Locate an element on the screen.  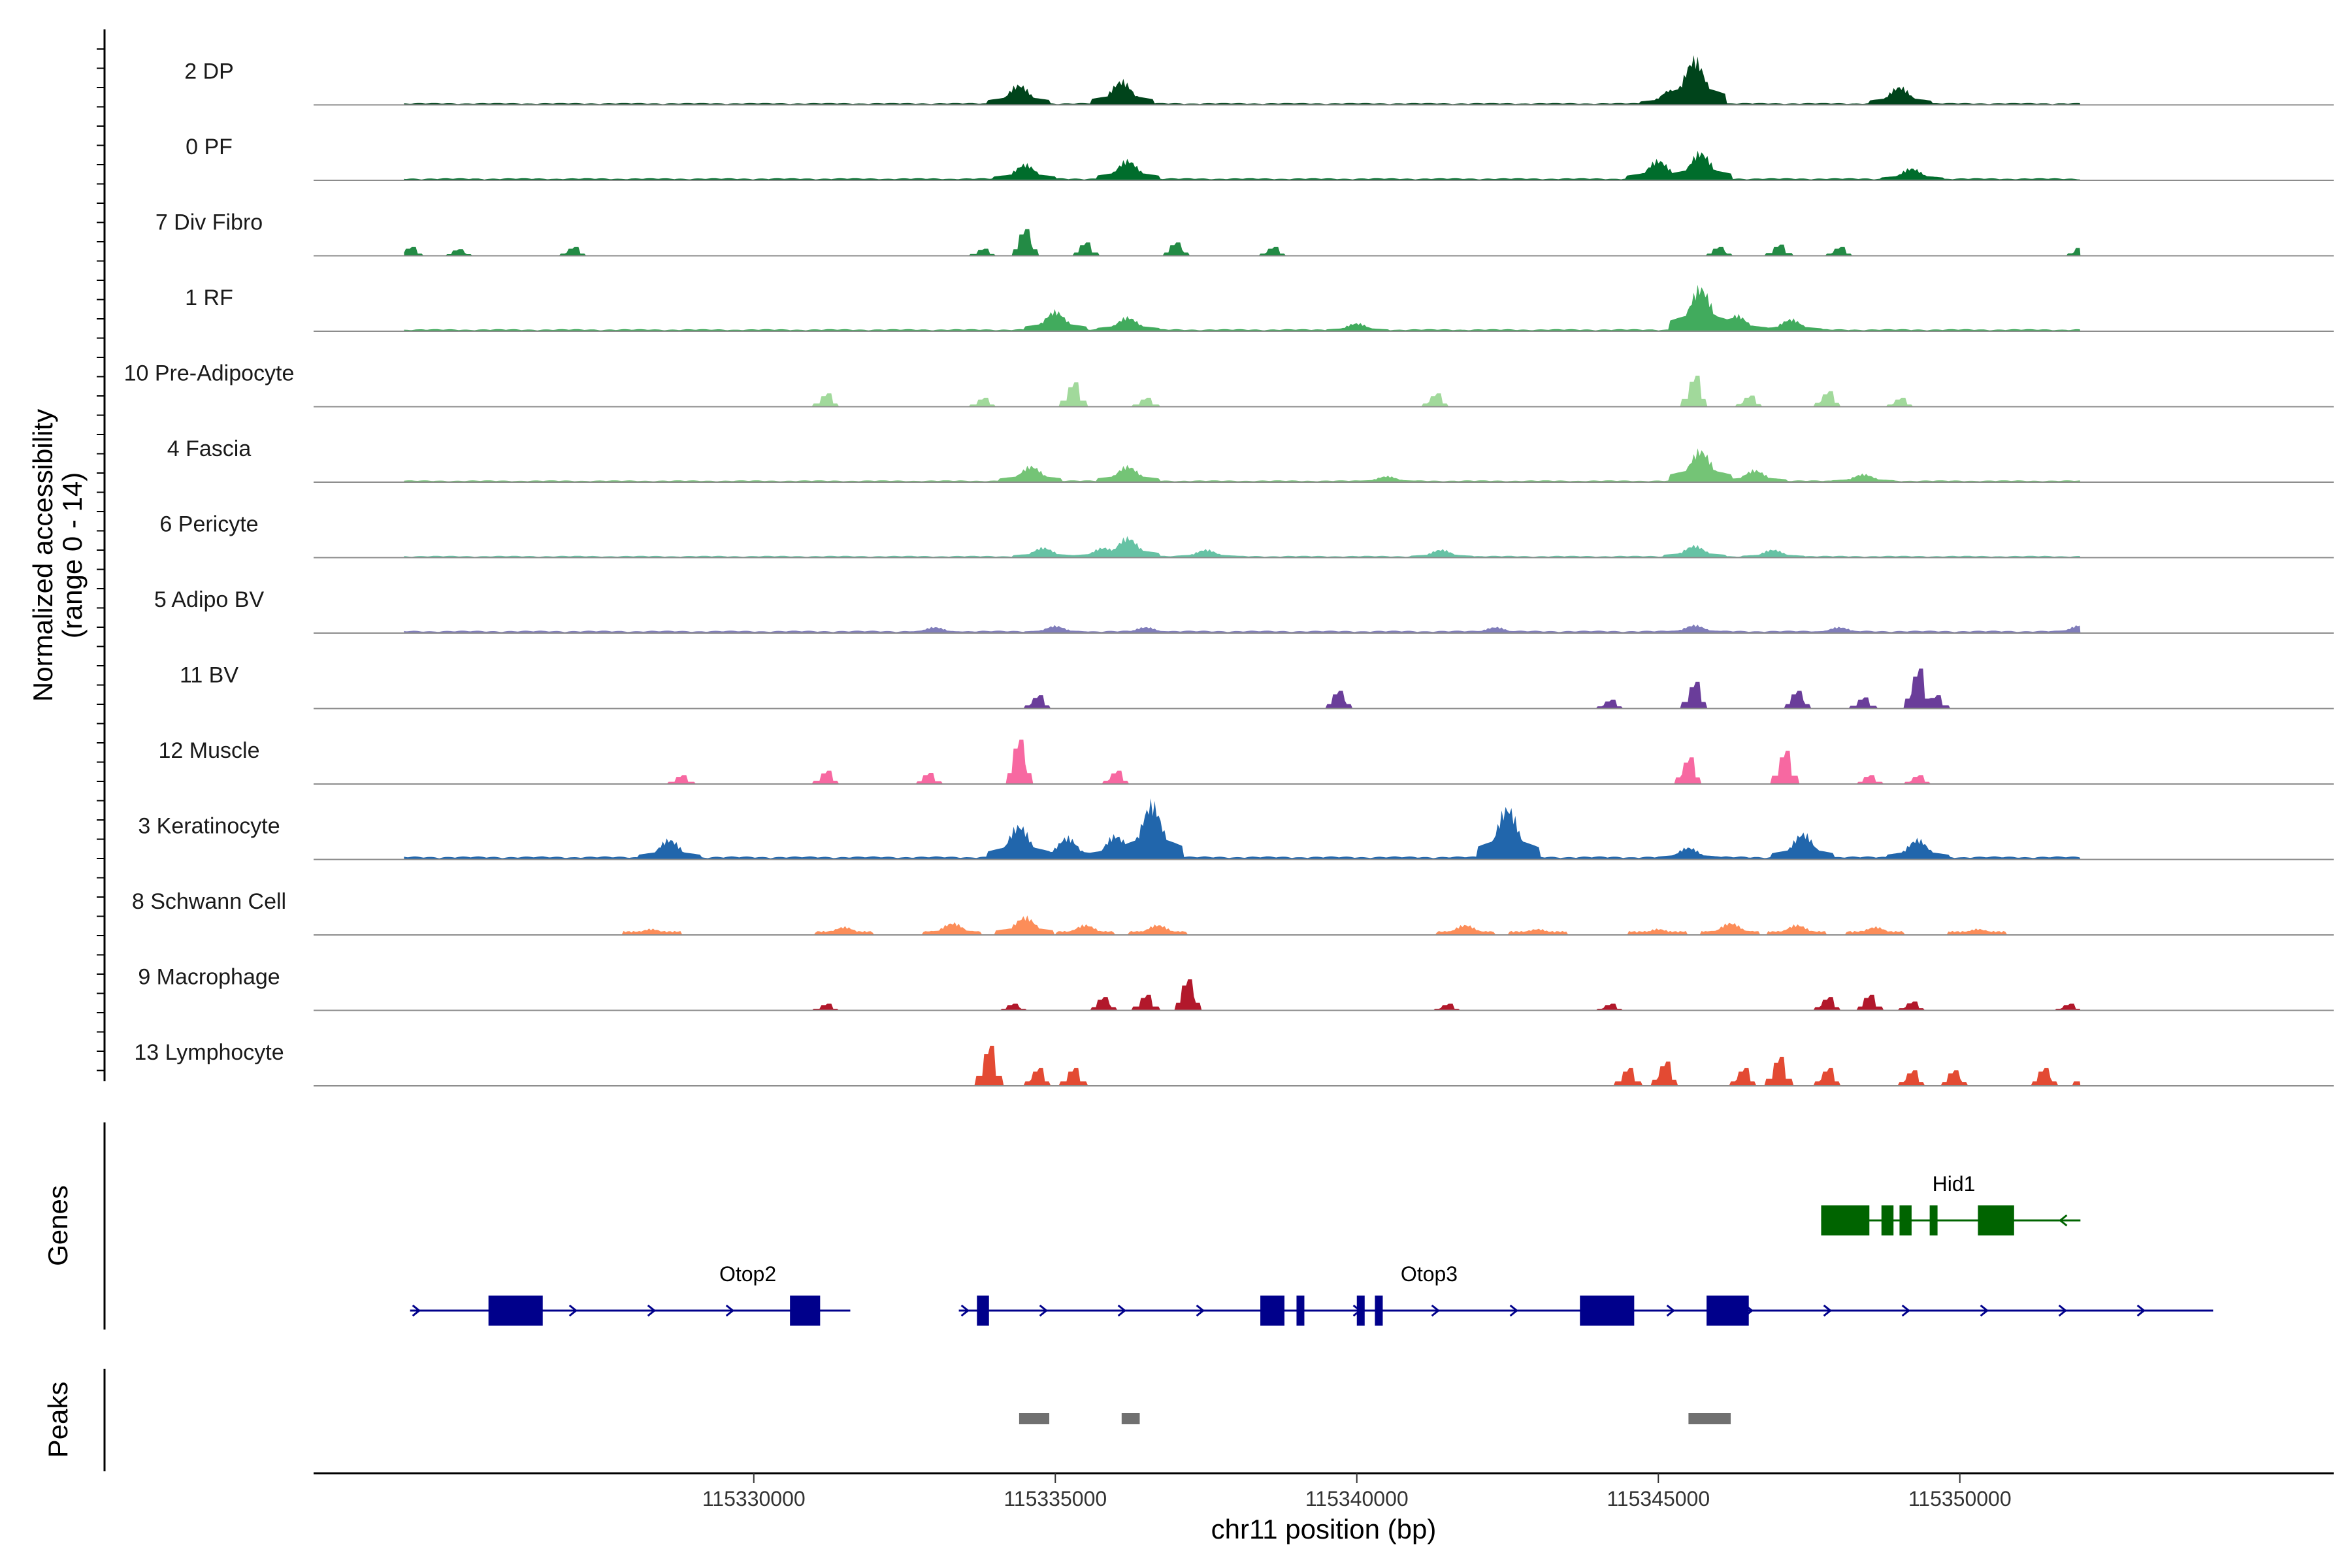
x-tick-label: 115335000 is located at coordinates (1055, 1499).